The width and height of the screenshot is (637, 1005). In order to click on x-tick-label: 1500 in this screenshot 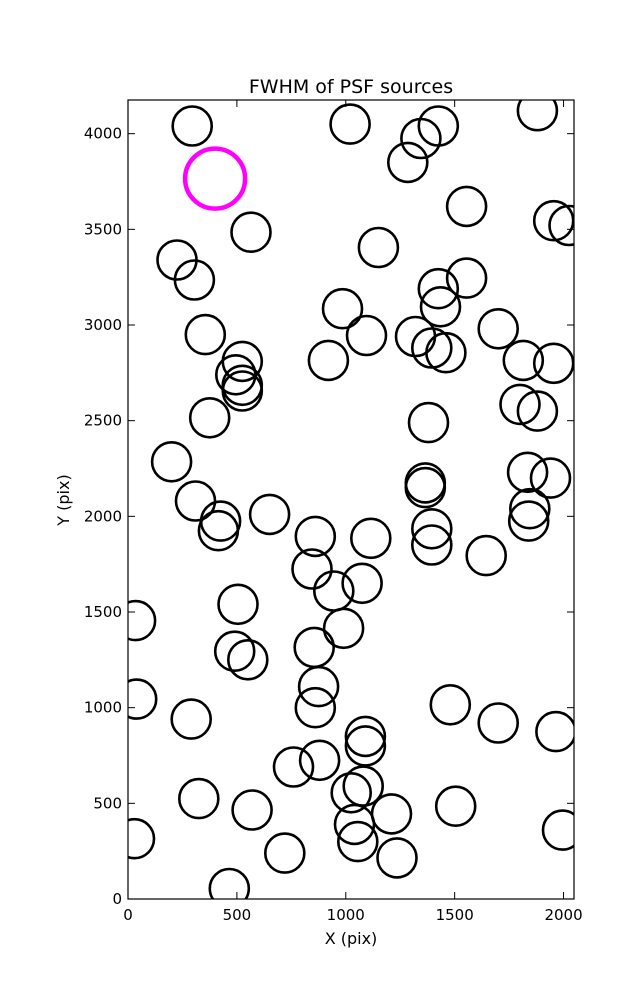, I will do `click(455, 915)`.